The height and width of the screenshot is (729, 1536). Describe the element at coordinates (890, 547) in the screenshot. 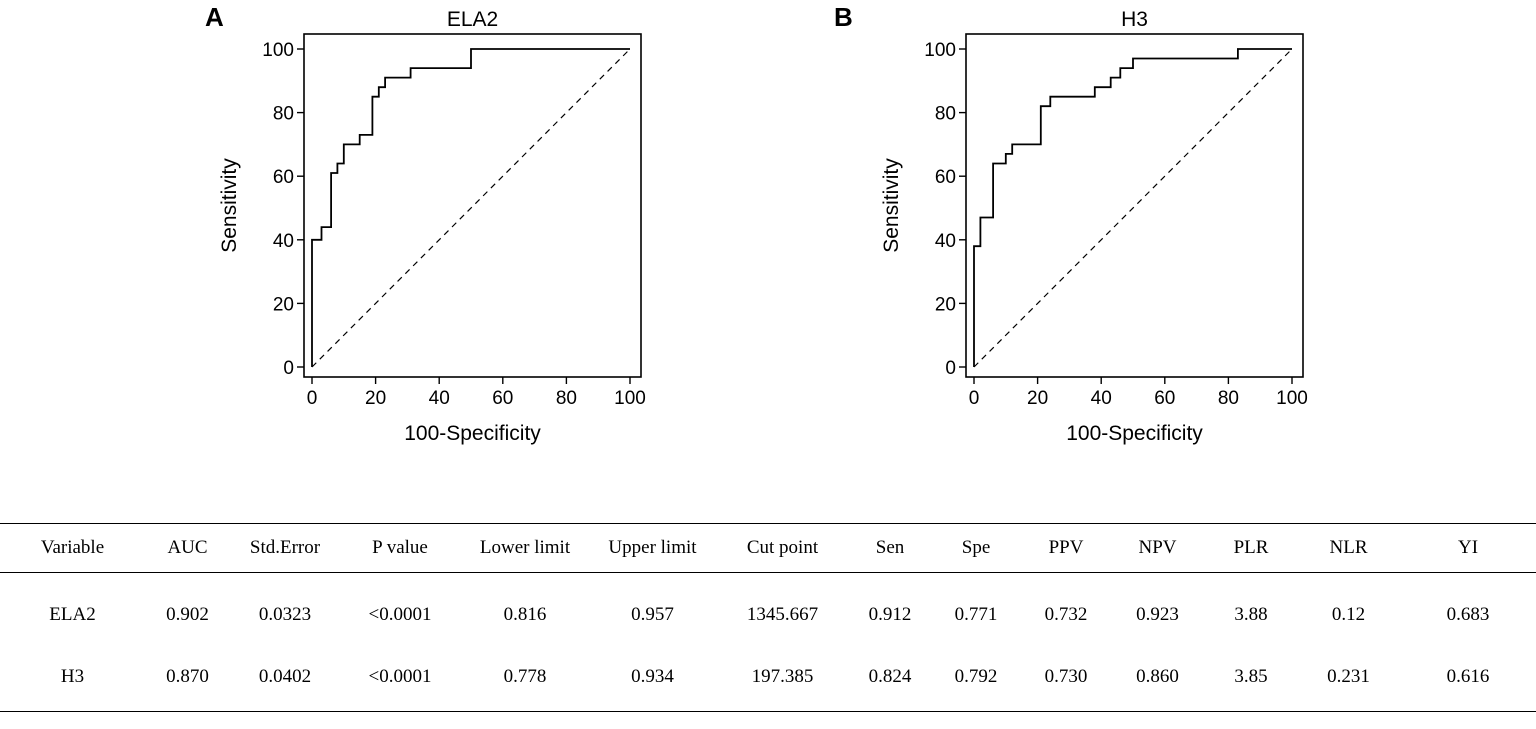

I see `header-cell: Sen` at that location.